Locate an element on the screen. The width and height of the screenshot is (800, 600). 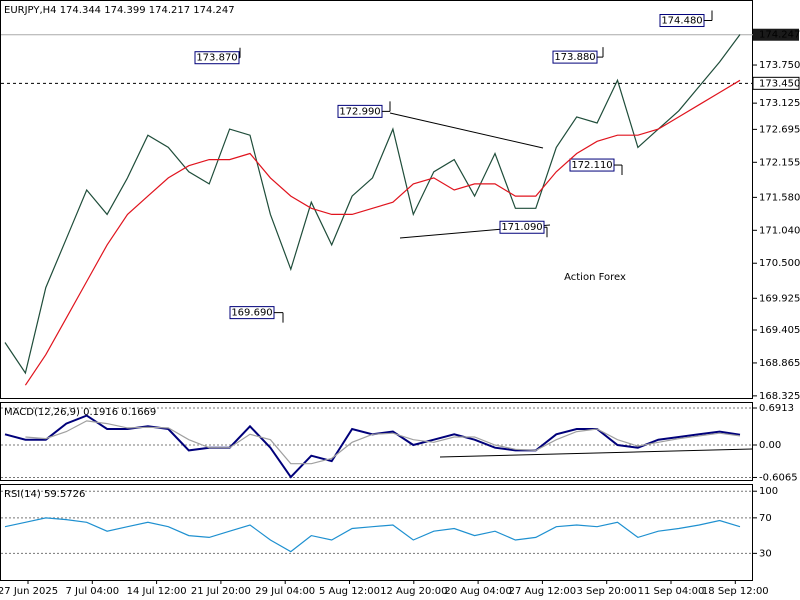
y-tick-label: 168.865 is located at coordinates (779, 363).